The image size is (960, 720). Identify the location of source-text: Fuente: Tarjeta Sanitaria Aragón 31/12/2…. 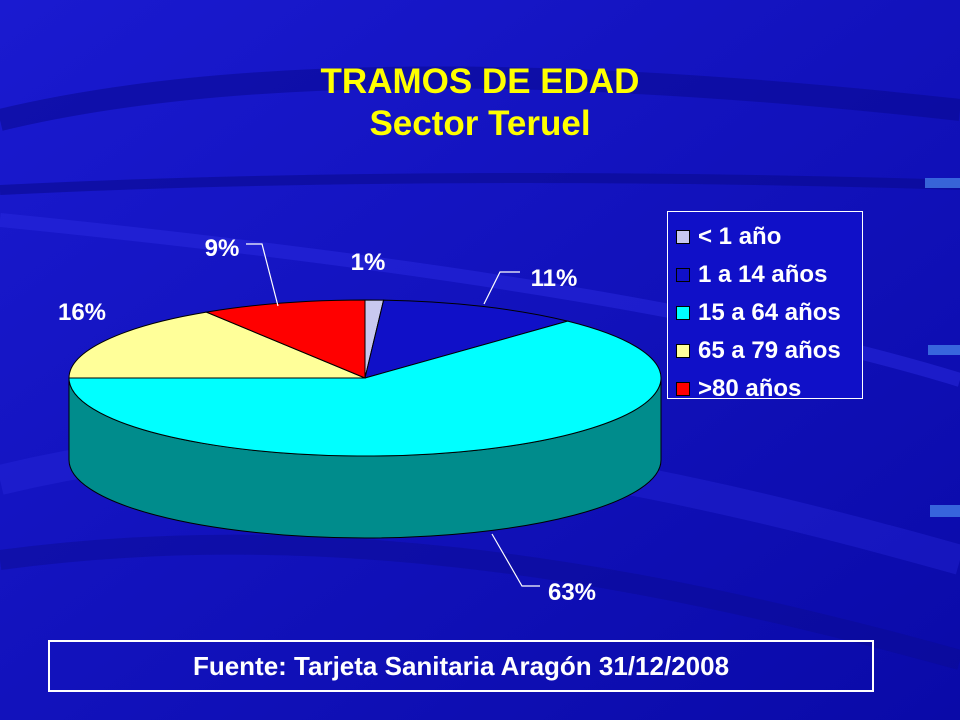
(461, 665).